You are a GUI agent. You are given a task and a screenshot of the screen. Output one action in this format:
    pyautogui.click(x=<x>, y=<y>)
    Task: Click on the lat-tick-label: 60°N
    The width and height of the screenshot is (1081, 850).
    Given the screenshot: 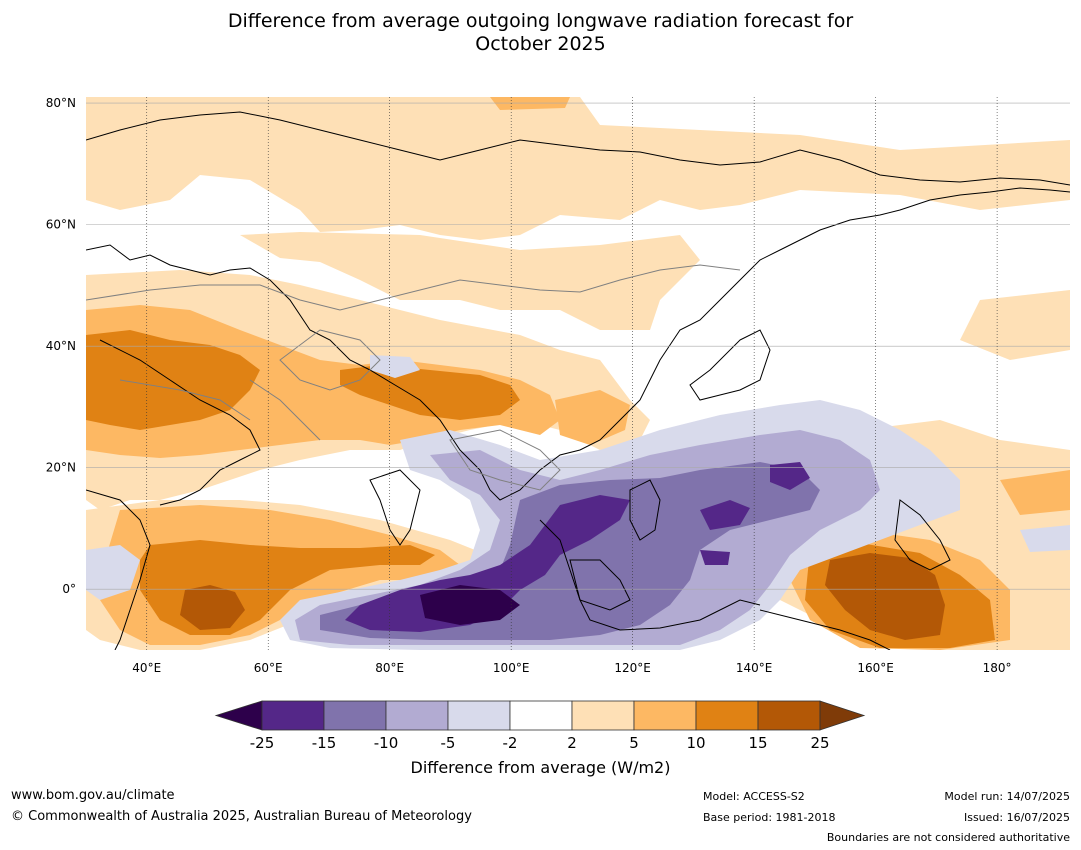 What is the action you would take?
    pyautogui.click(x=61, y=225)
    